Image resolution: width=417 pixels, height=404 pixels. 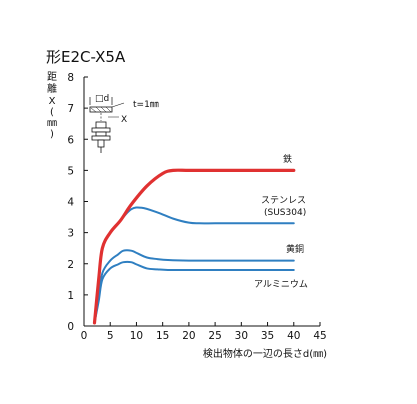 What do you see at coordinates (124, 120) in the screenshot?
I see `x-dimension-label: X` at bounding box center [124, 120].